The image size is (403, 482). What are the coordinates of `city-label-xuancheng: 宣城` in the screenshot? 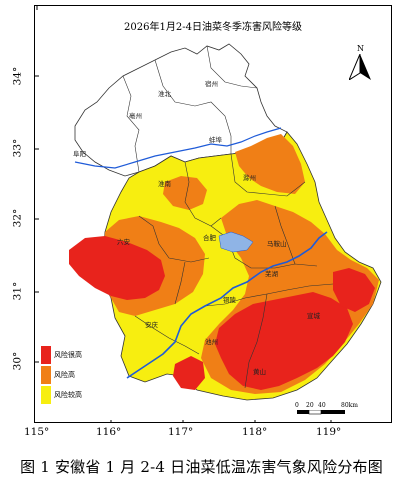 It's located at (313, 316).